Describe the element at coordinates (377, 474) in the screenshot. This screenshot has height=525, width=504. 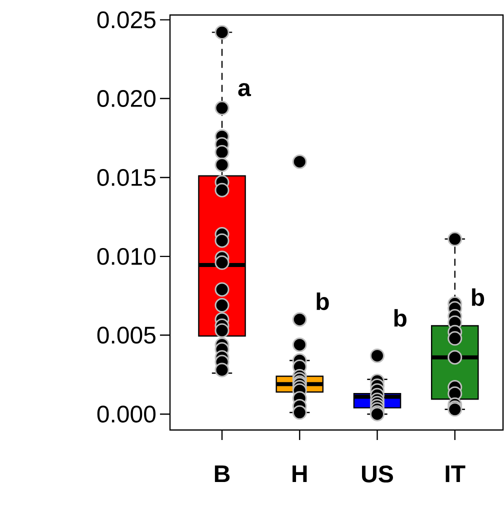
I see `x-tick-label: US` at that location.